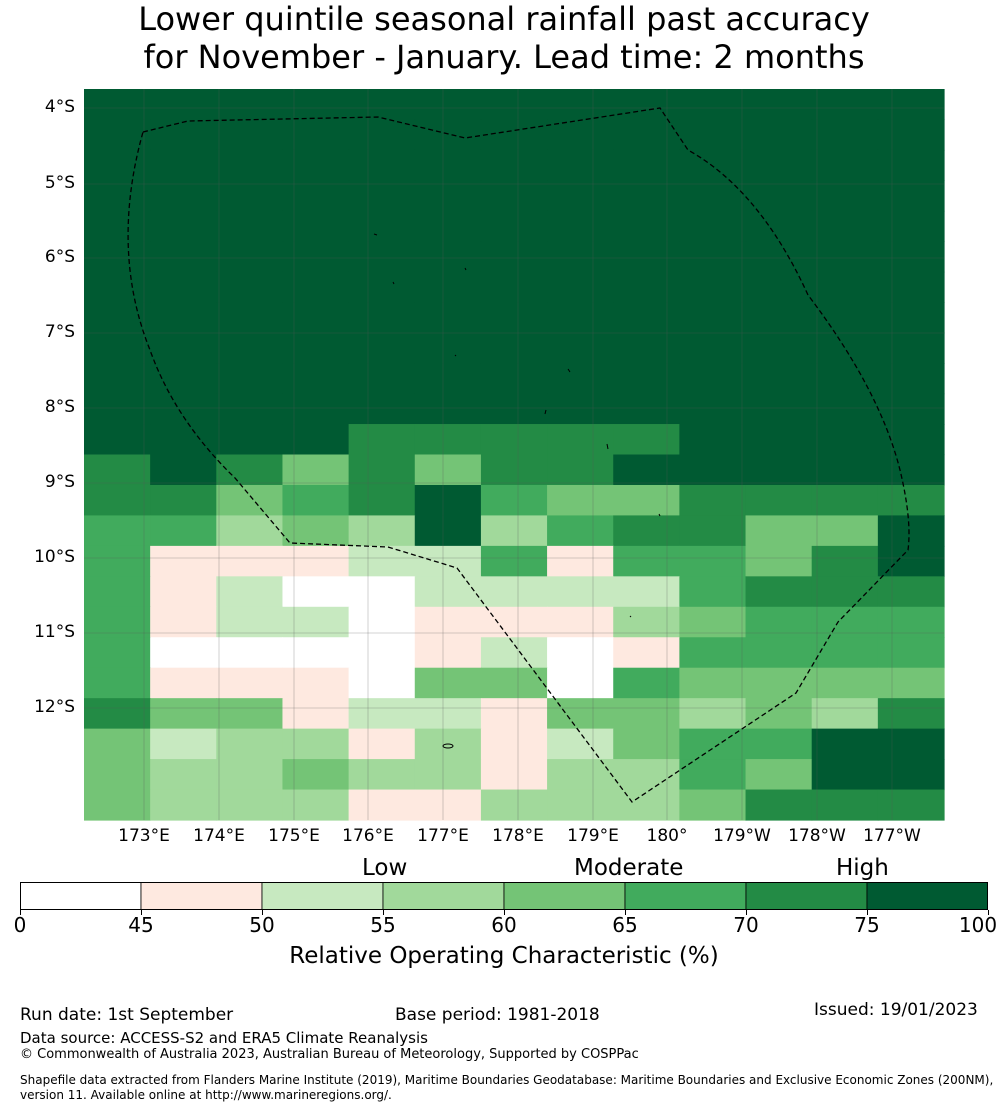 The height and width of the screenshot is (1110, 1008). I want to click on latitude-label: 9°S, so click(59, 482).